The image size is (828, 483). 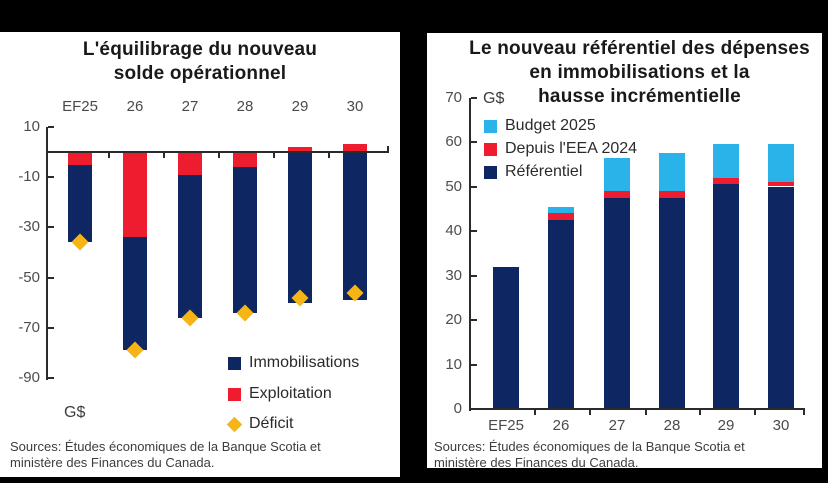 What do you see at coordinates (457, 408) in the screenshot?
I see `y-tick-label: 0` at bounding box center [457, 408].